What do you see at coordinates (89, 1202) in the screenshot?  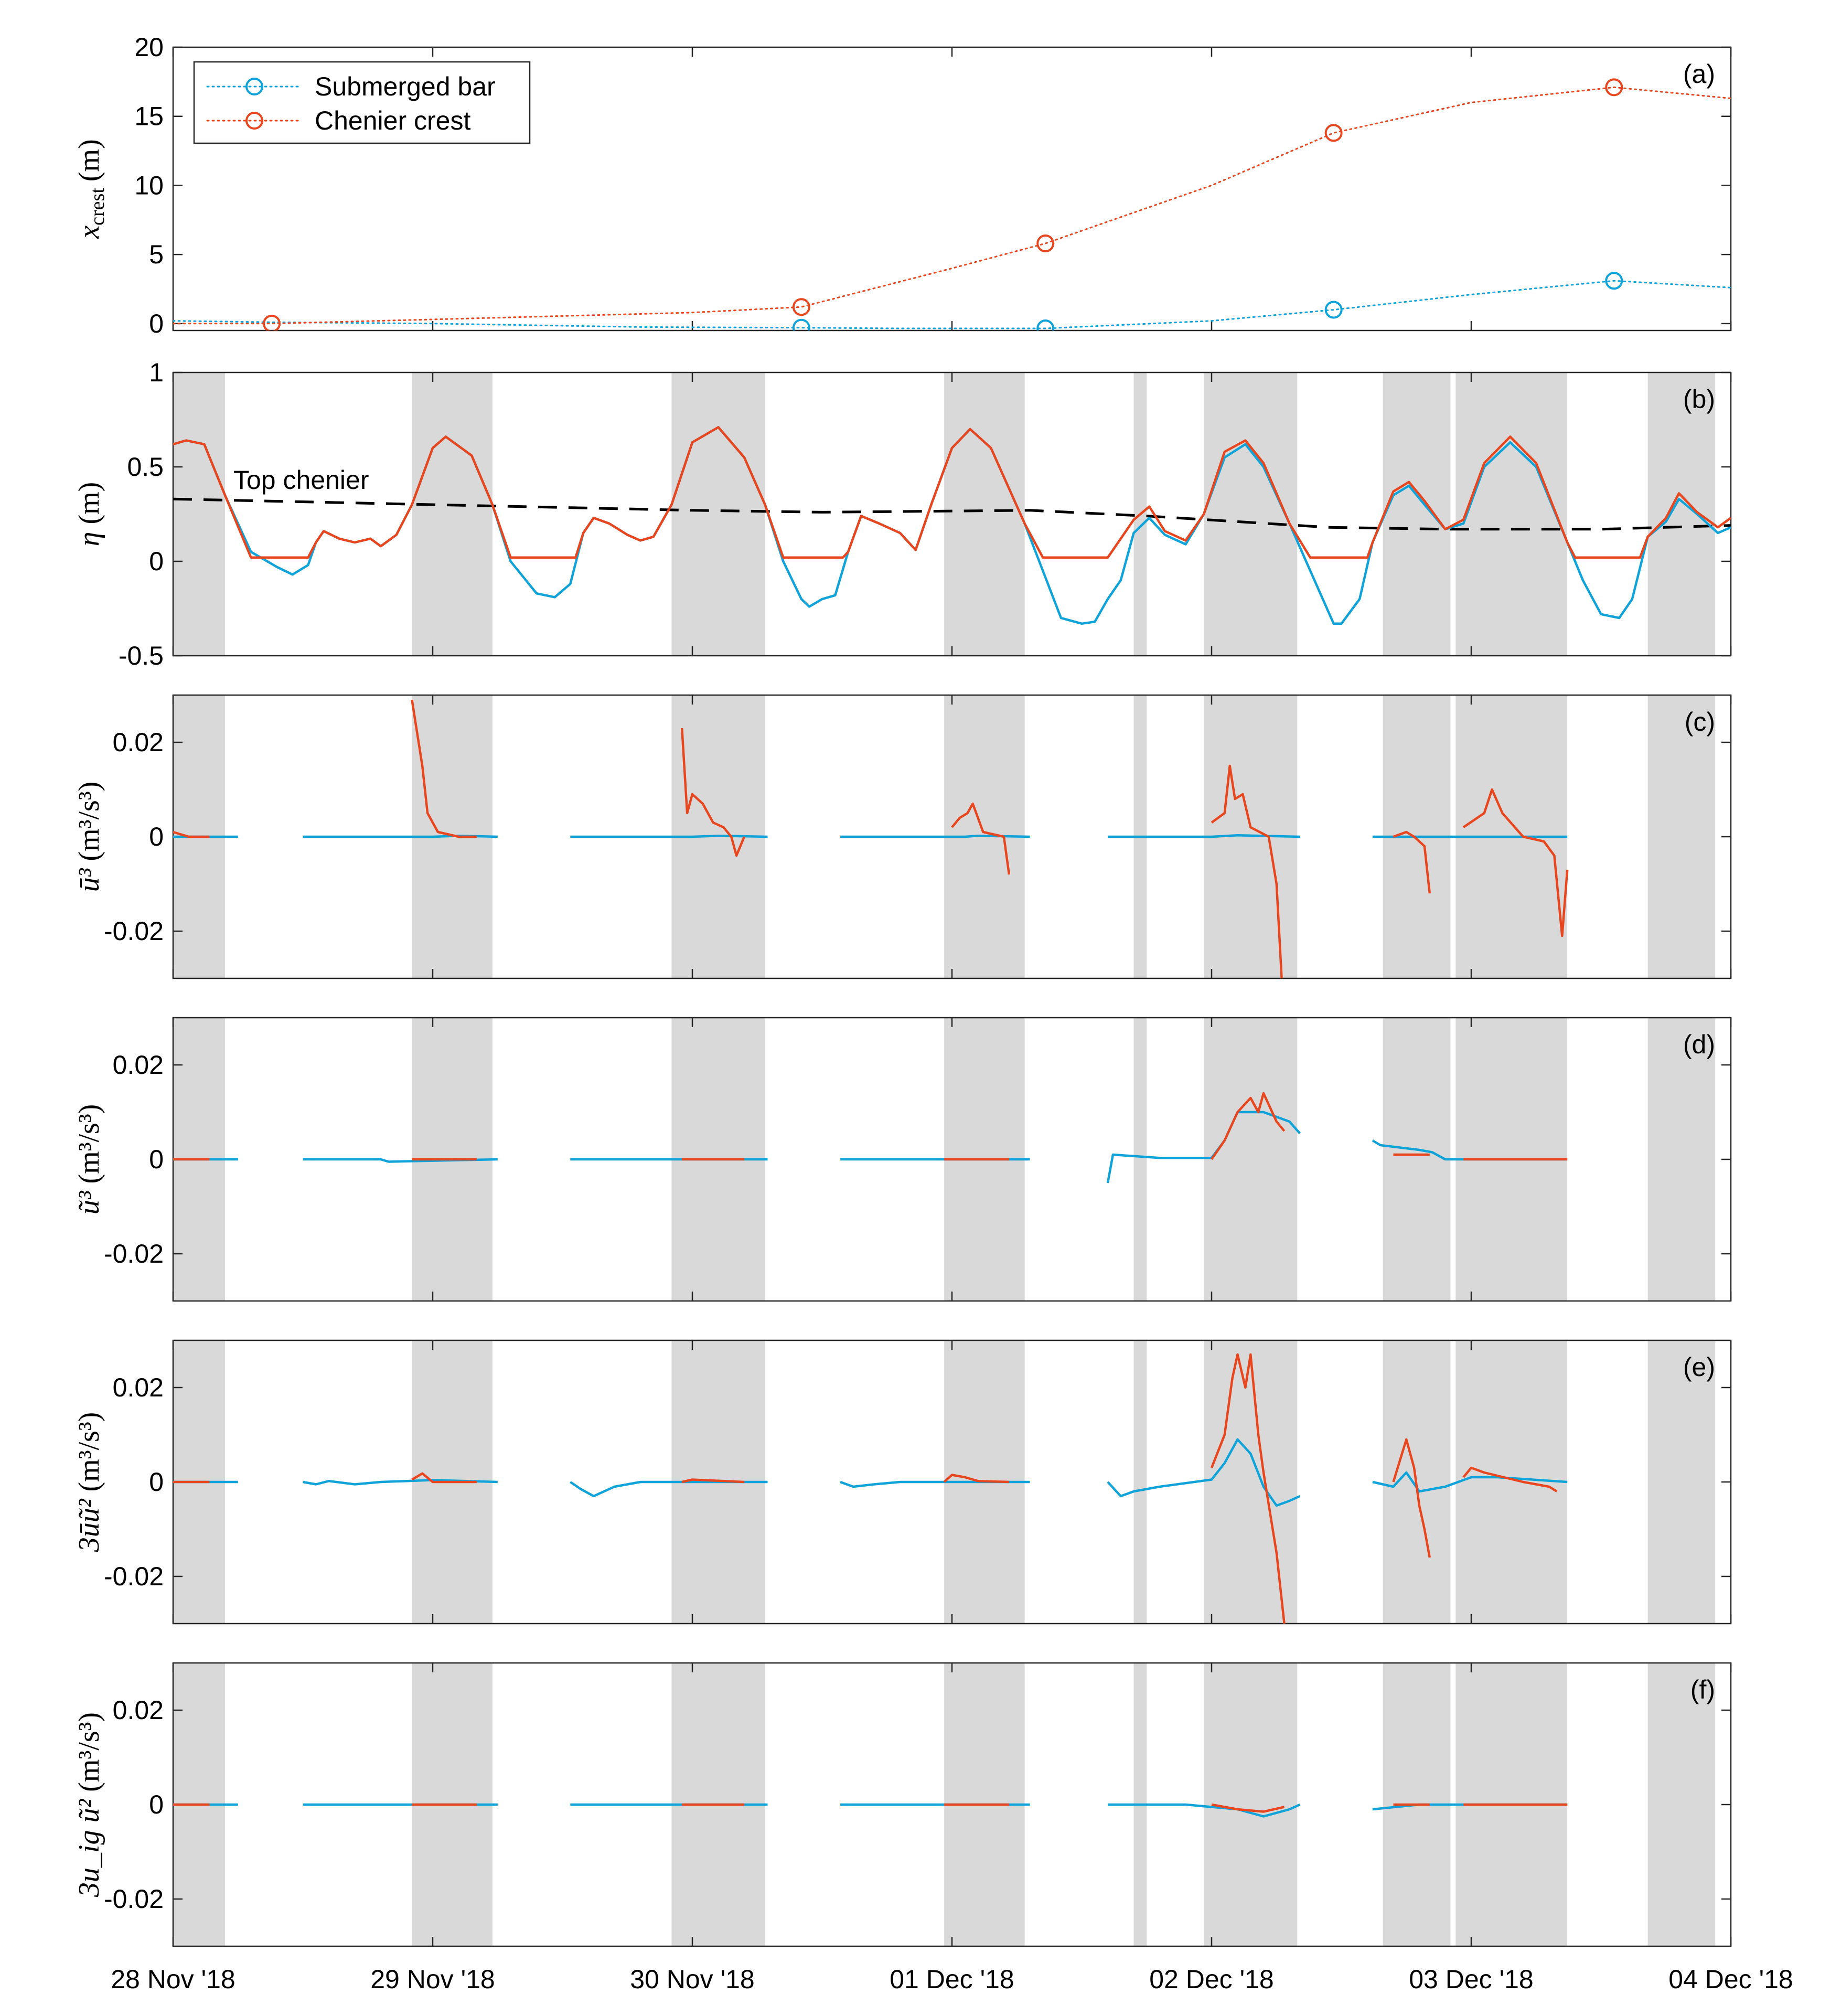 I see `label-part: ũ³` at bounding box center [89, 1202].